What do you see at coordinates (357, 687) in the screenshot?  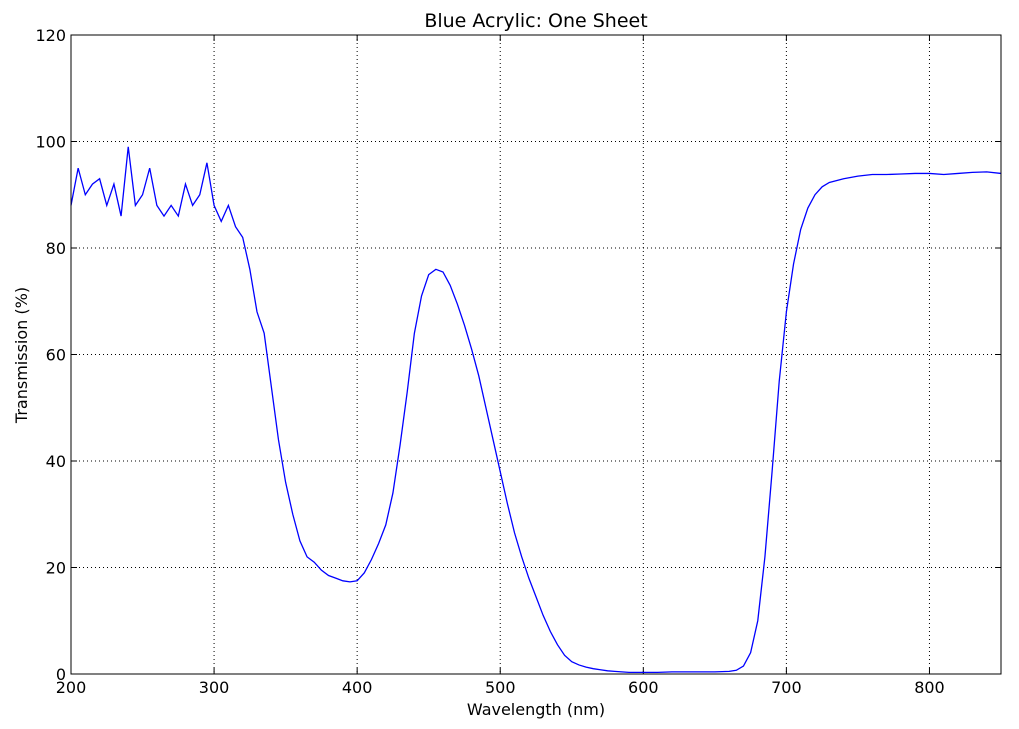 I see `x-tick-label: 400` at bounding box center [357, 687].